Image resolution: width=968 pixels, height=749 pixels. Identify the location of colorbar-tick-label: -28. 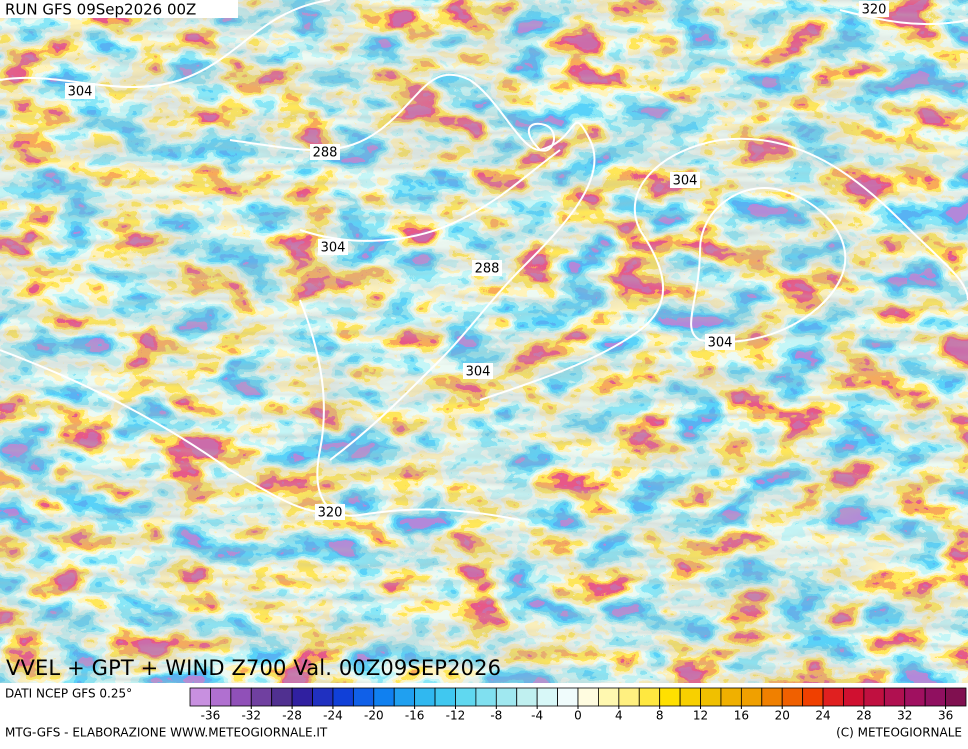
(292, 716).